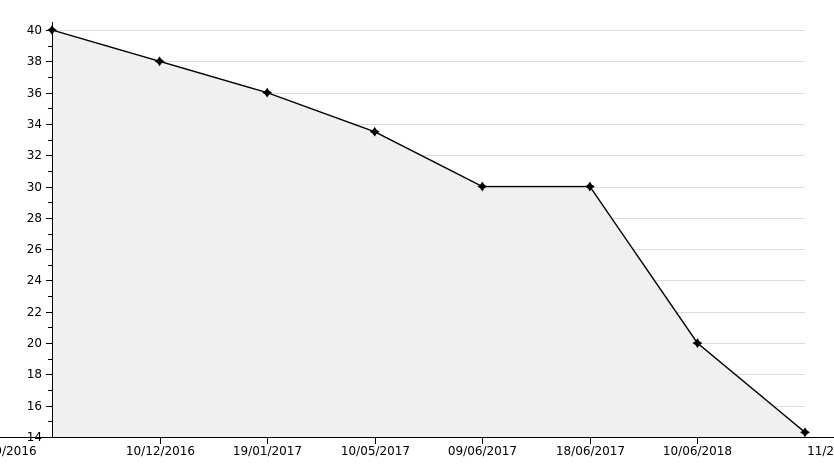 This screenshot has height=468, width=834. What do you see at coordinates (697, 451) in the screenshot?
I see `x-tick-label-6: 10/06/2018` at bounding box center [697, 451].